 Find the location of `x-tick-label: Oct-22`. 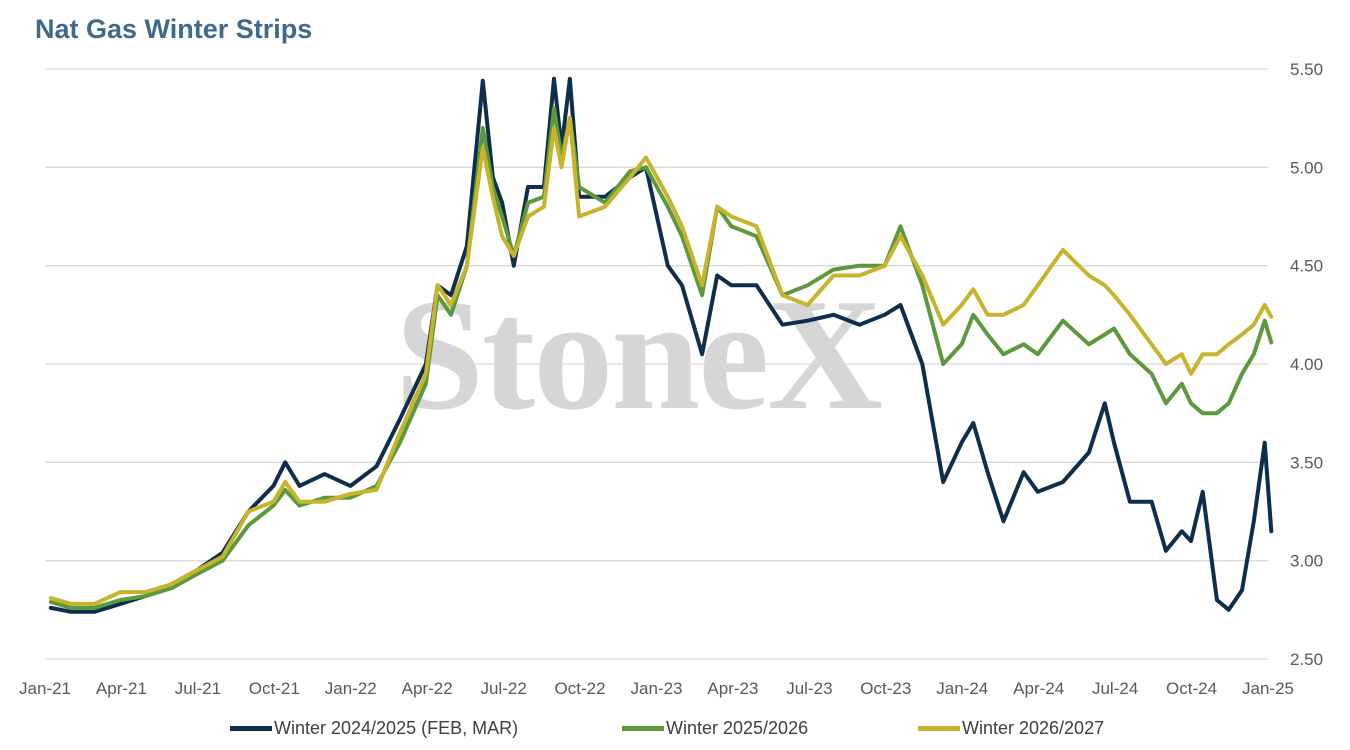

x-tick-label: Oct-22 is located at coordinates (580, 688).